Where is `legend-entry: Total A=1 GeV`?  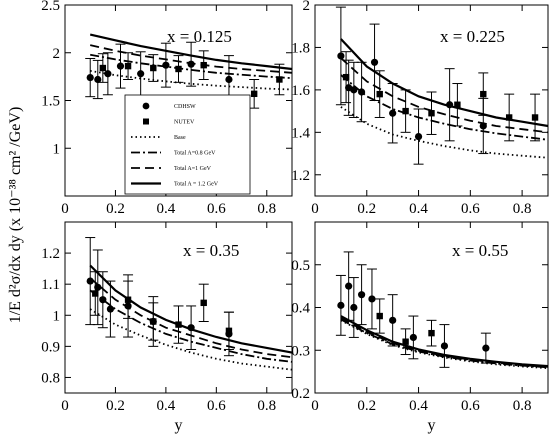 legend-entry: Total A=1 GeV is located at coordinates (193, 169).